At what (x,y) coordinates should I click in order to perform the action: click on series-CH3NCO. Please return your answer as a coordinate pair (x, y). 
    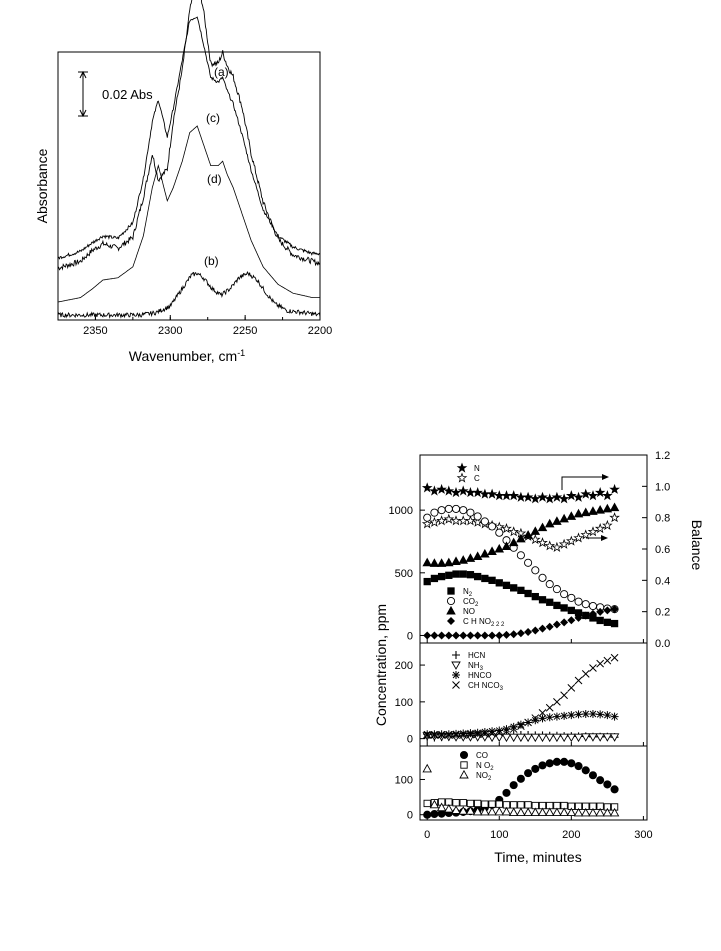
    Looking at the image, I should click on (521, 696).